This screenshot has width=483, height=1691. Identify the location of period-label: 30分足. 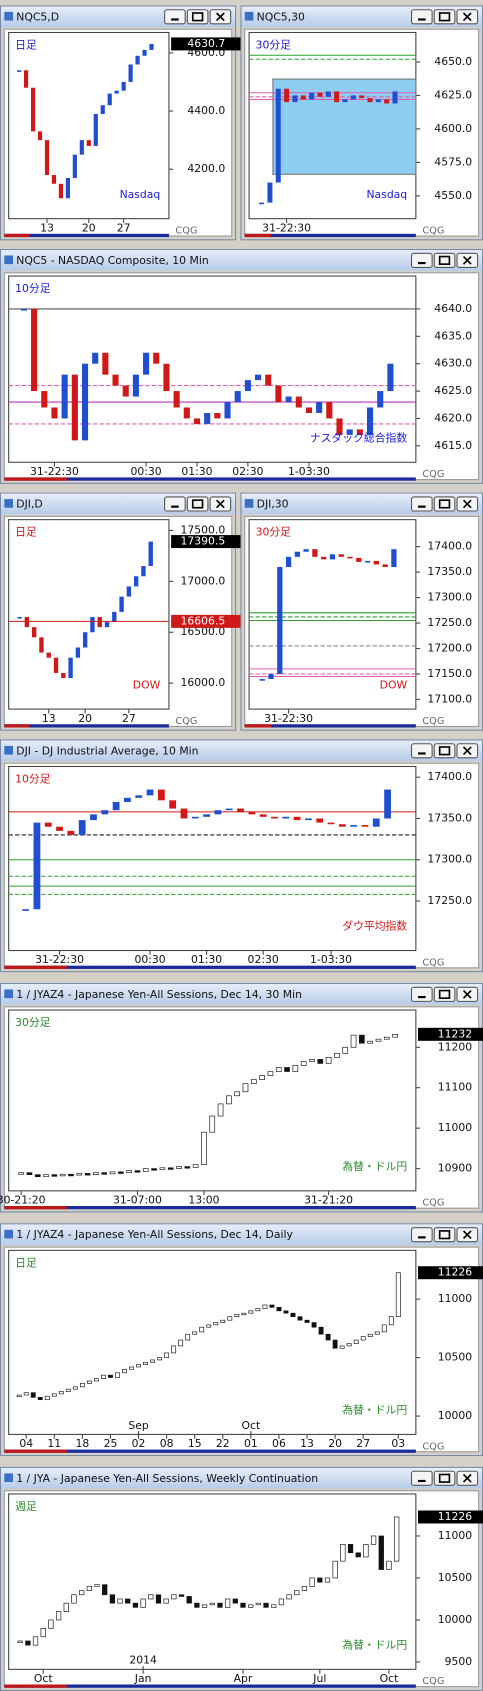
(274, 44).